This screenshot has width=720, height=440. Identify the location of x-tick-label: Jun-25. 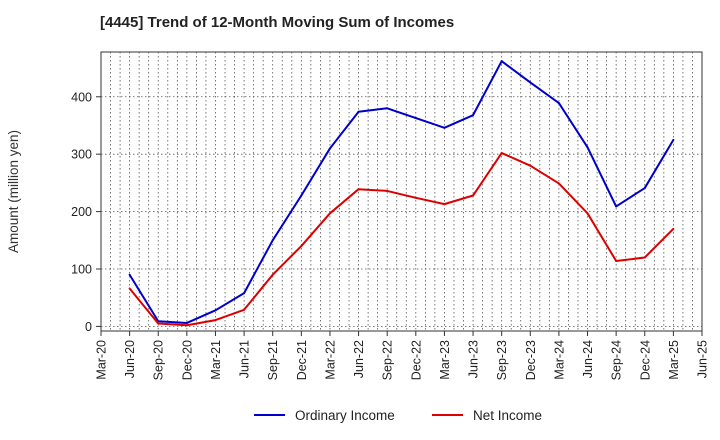
(703, 359).